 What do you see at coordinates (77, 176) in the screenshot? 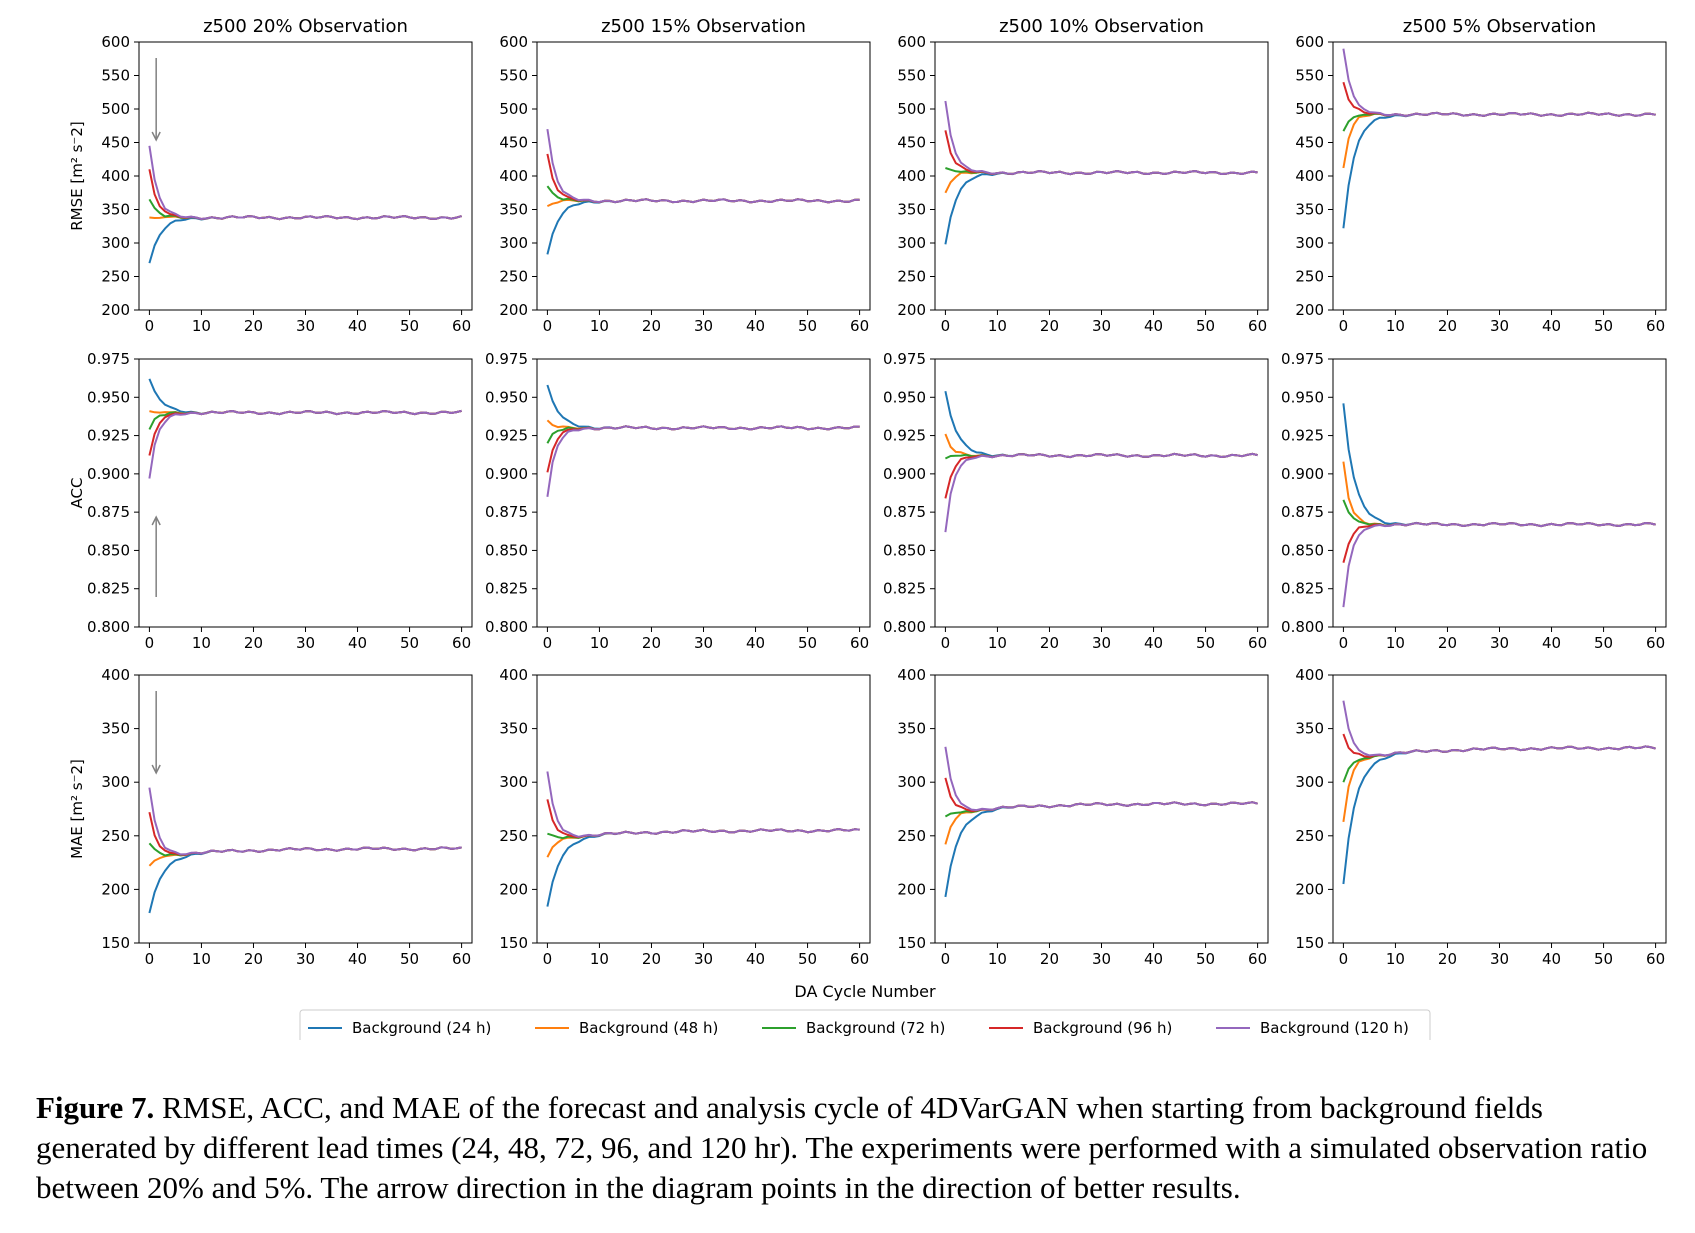
I see `y-axis-label: RMSE [m² s⁻2]` at bounding box center [77, 176].